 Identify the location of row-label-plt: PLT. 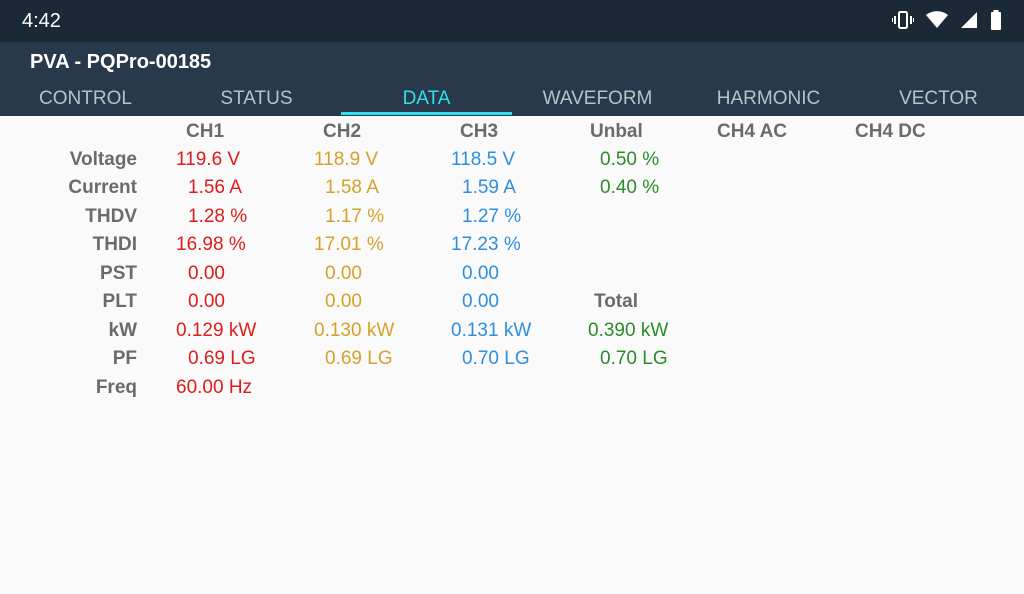
(119, 301).